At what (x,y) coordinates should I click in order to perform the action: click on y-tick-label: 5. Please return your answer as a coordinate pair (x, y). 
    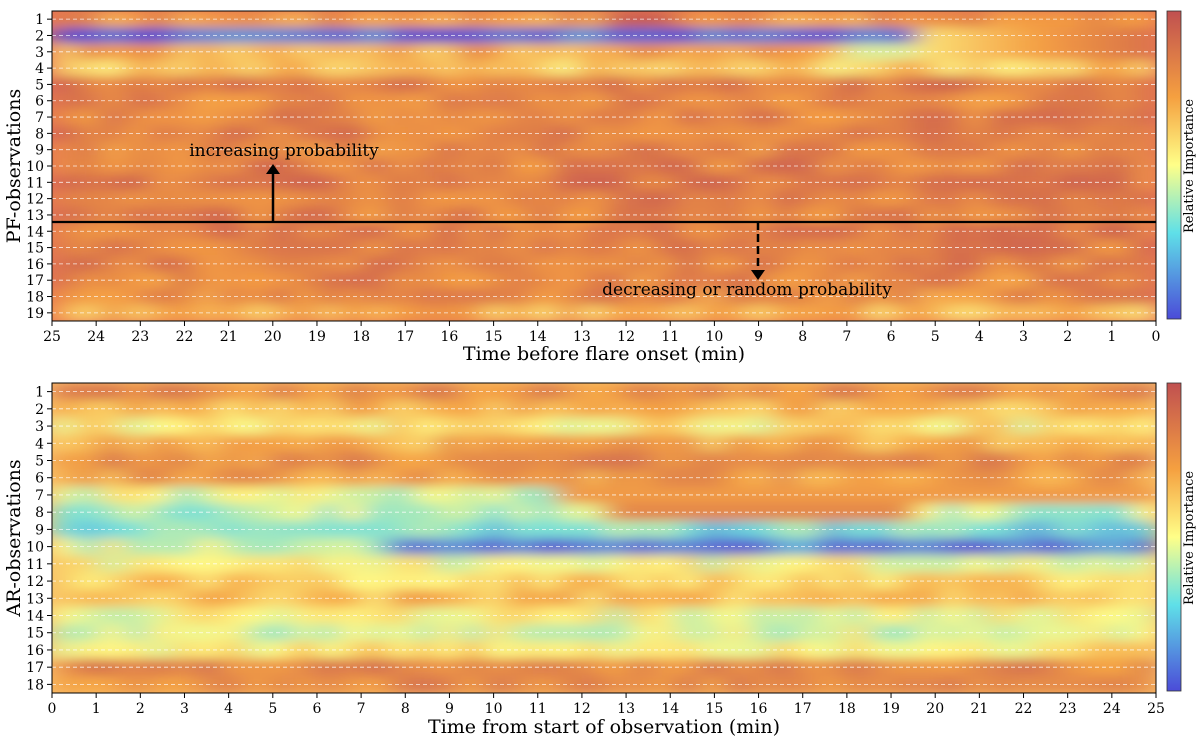
    Looking at the image, I should click on (39, 85).